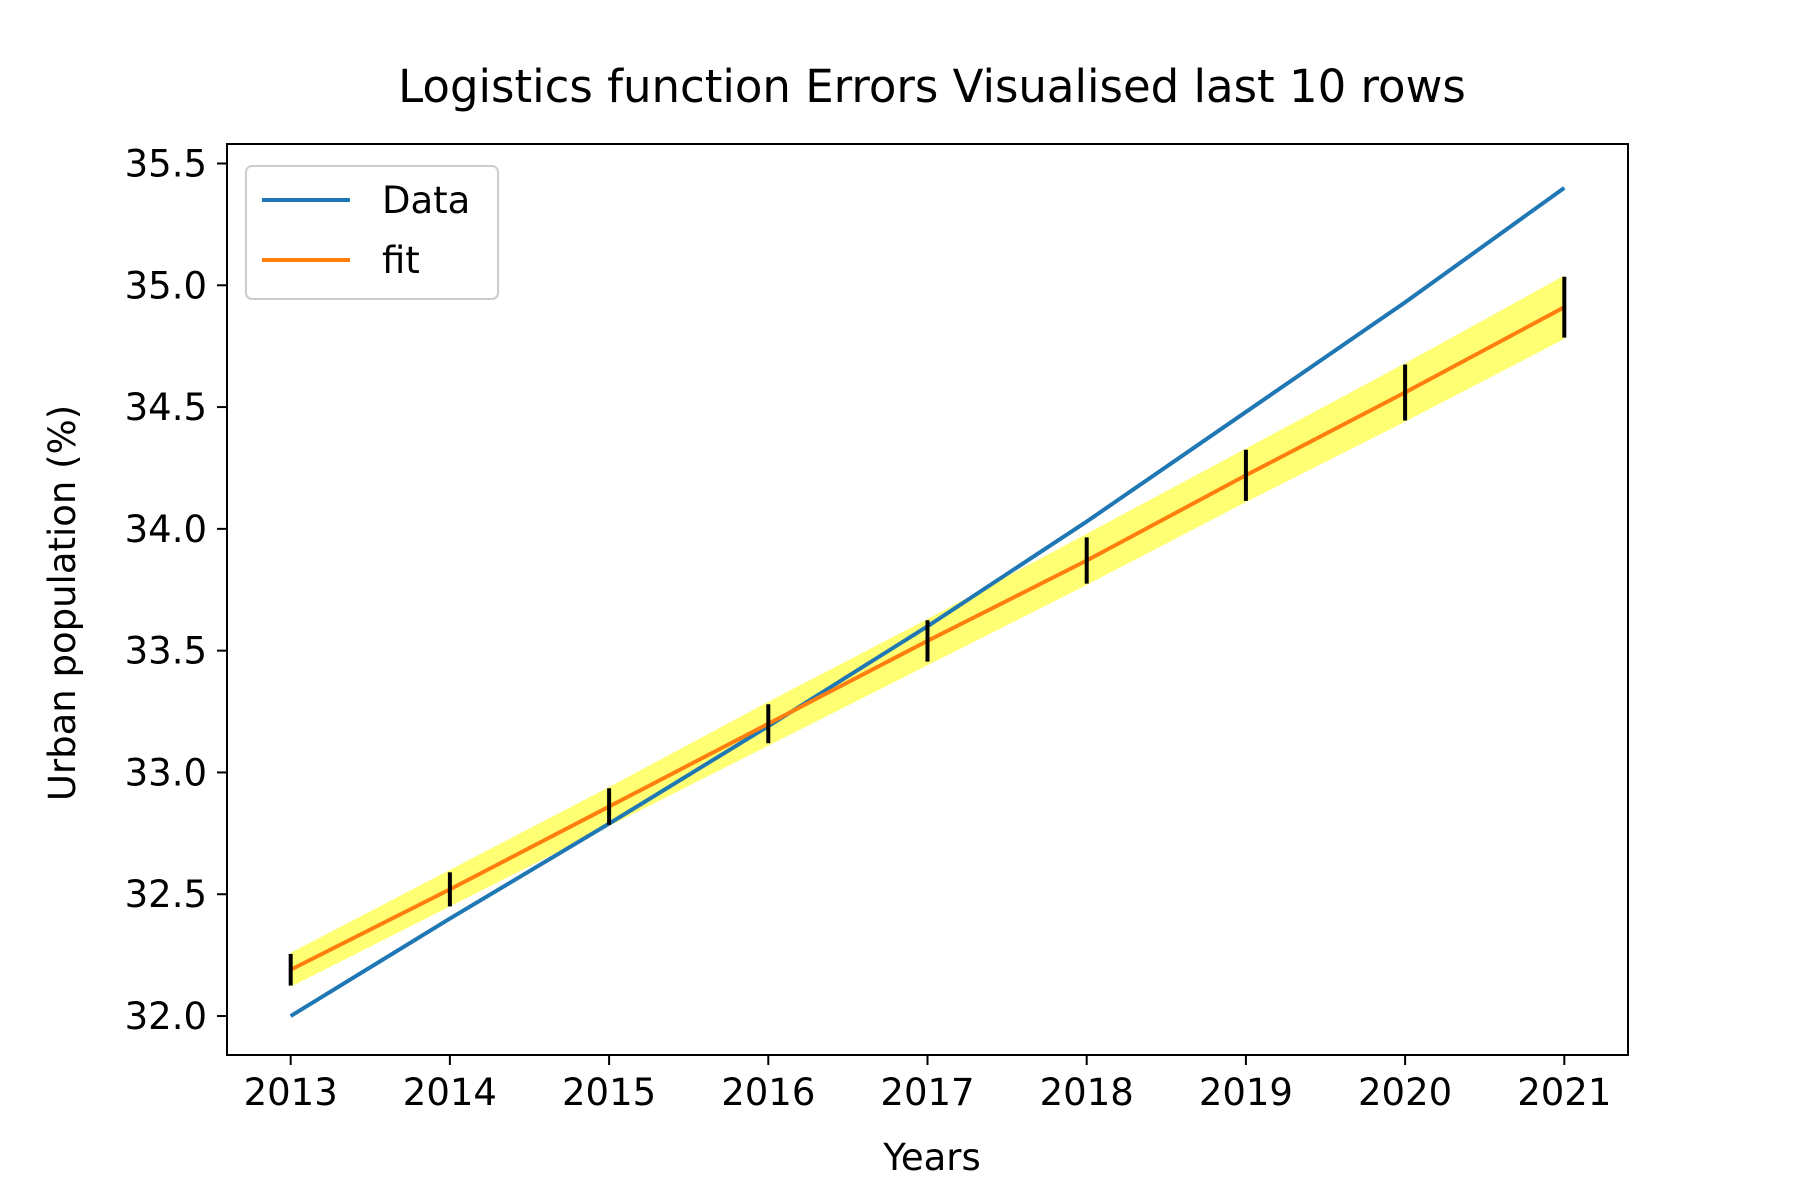 The height and width of the screenshot is (1200, 1800). Describe the element at coordinates (609, 1092) in the screenshot. I see `x-tick-label: 2015` at that location.